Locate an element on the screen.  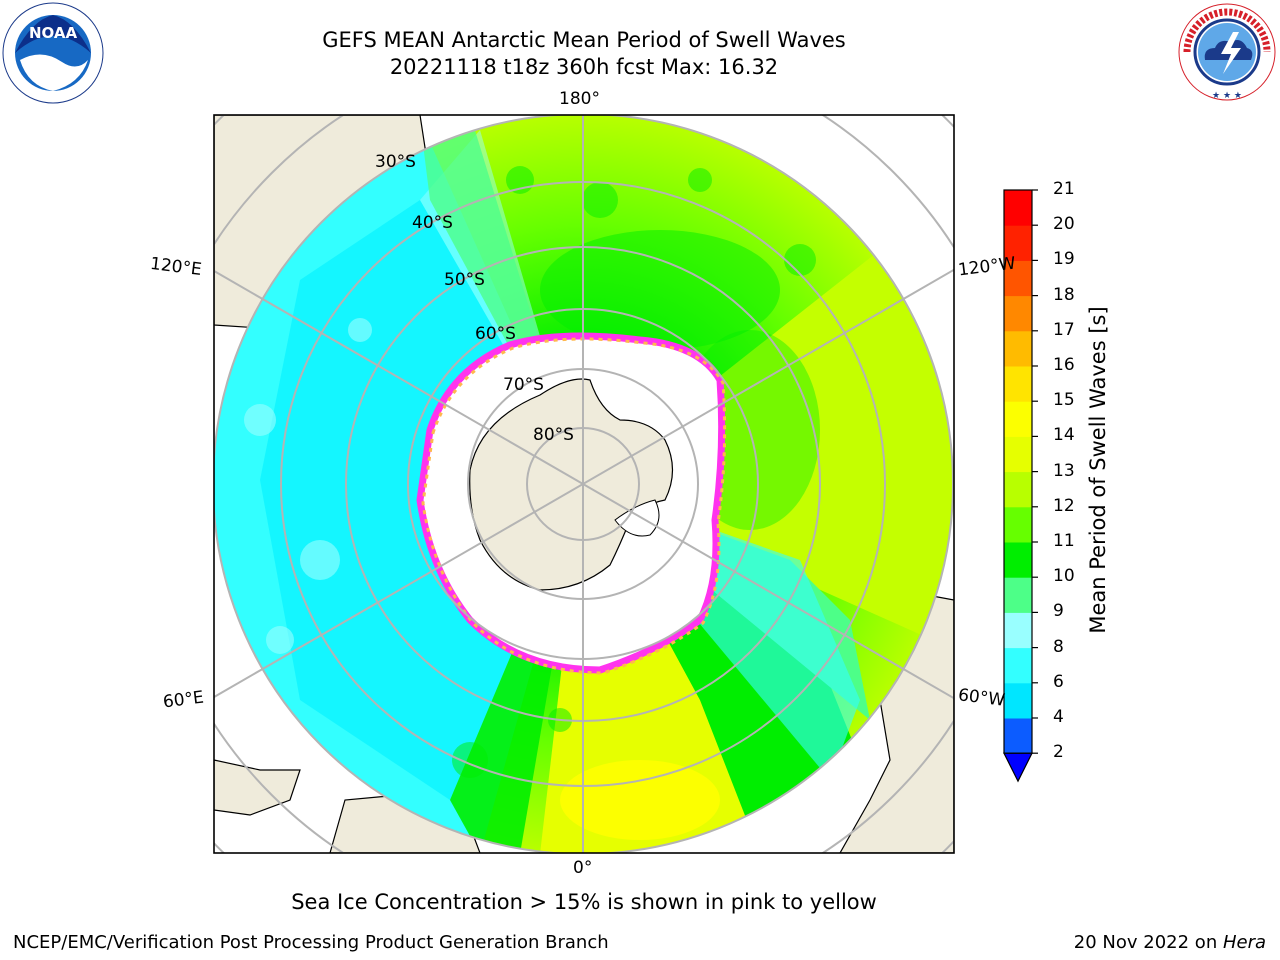
colorbar-tick-label: 8 is located at coordinates (1058, 646).